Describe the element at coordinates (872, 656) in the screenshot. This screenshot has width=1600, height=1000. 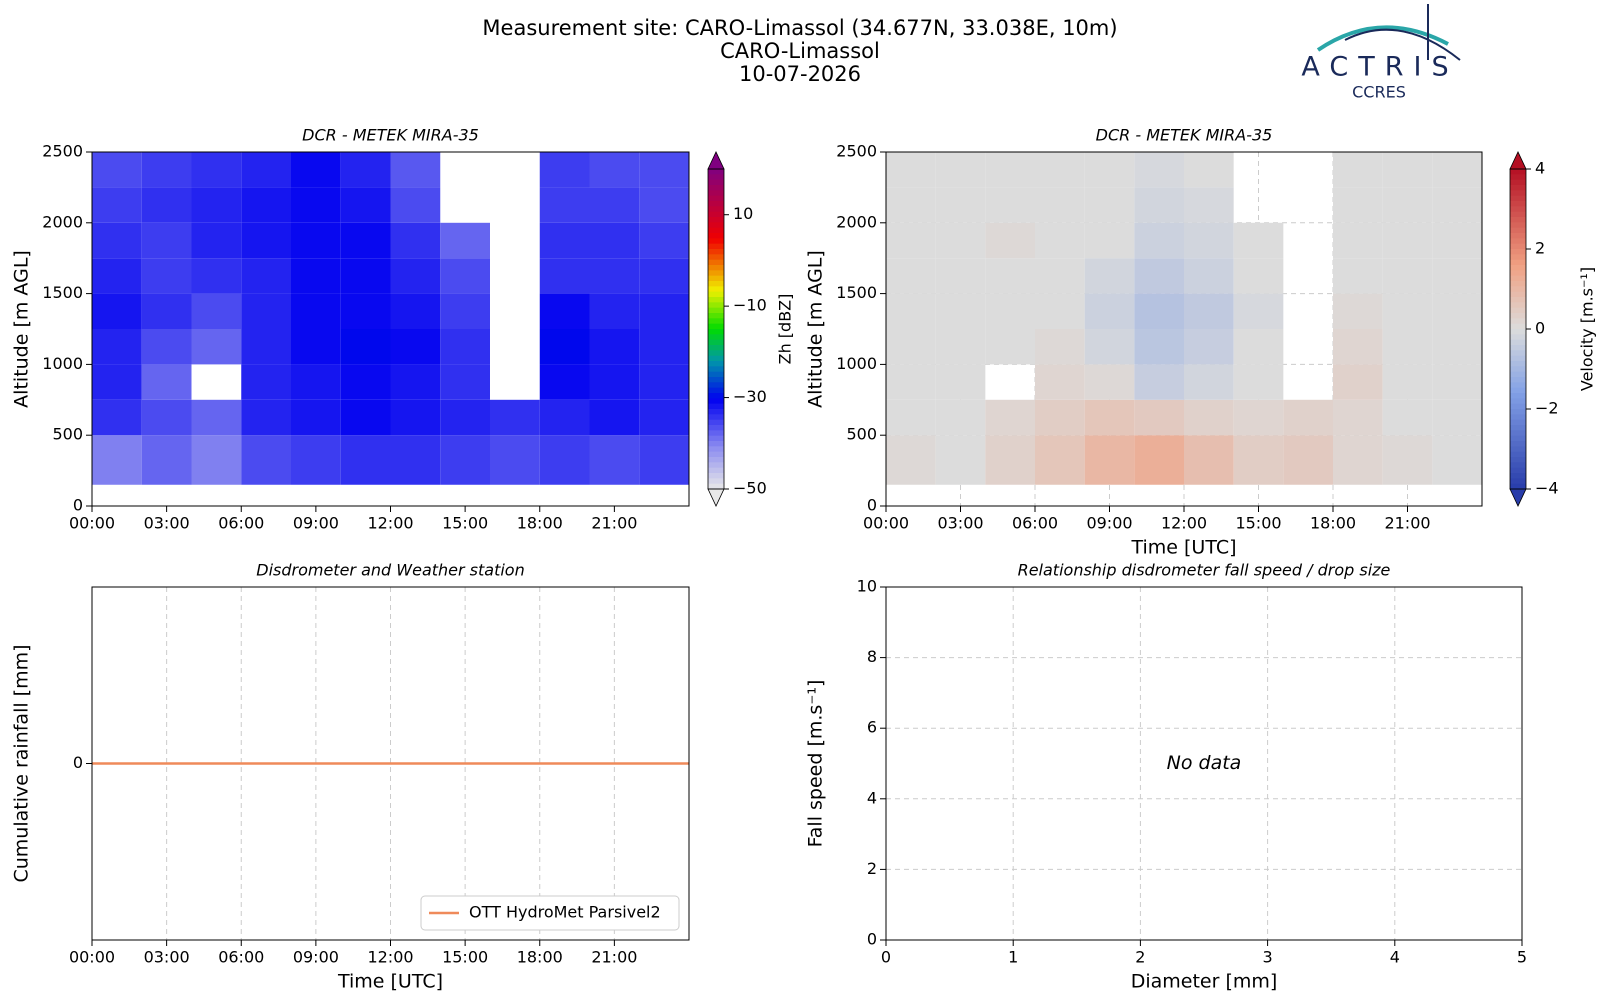
I see `y-tick-label: 8` at that location.